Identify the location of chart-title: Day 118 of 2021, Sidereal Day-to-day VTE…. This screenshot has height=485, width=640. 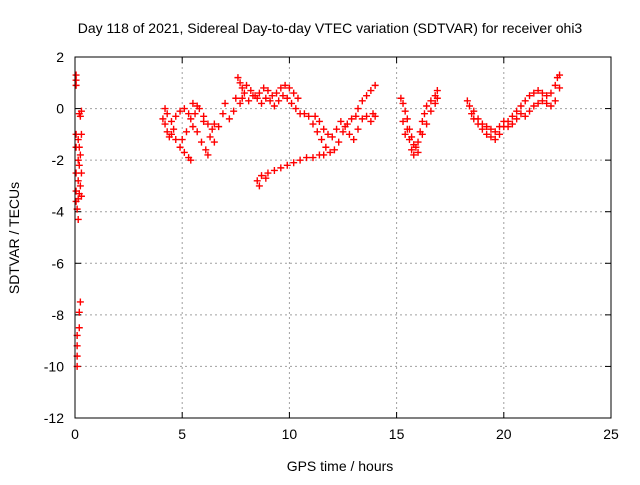
(330, 28).